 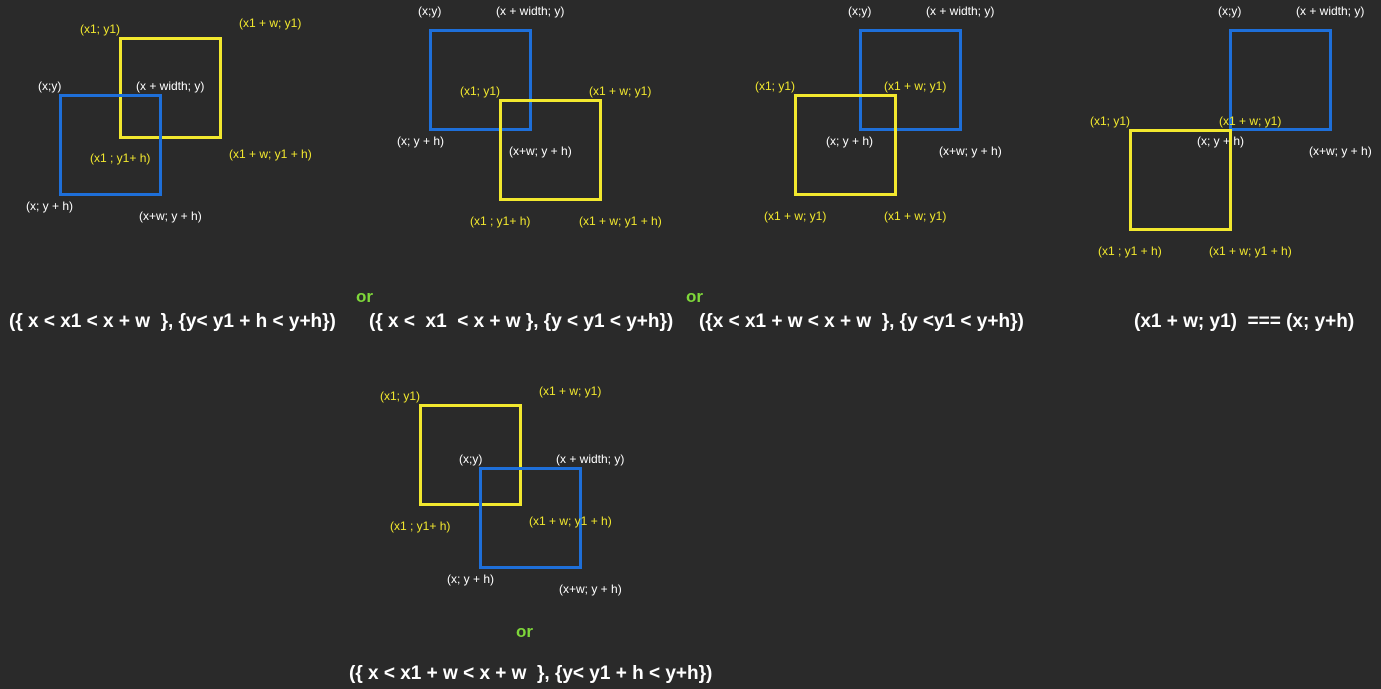 What do you see at coordinates (861, 321) in the screenshot?
I see `formula-3: ({x < x1 + w < x + w }, {y <y1 < y+h})` at bounding box center [861, 321].